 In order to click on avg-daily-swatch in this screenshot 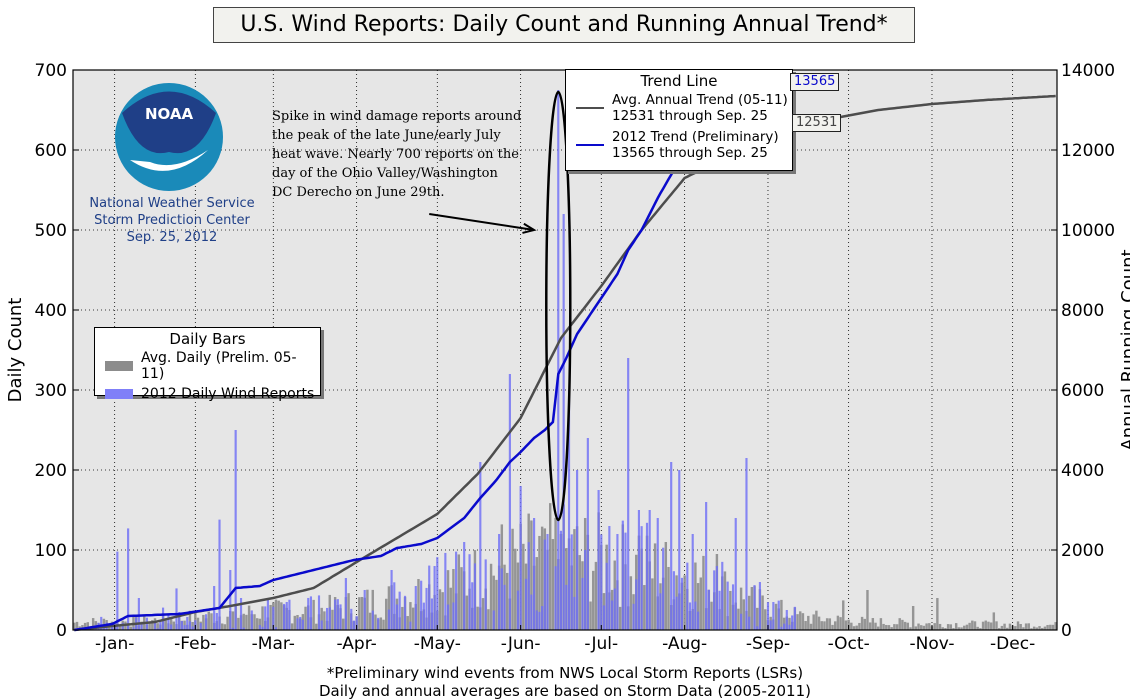, I will do `click(119, 366)`.